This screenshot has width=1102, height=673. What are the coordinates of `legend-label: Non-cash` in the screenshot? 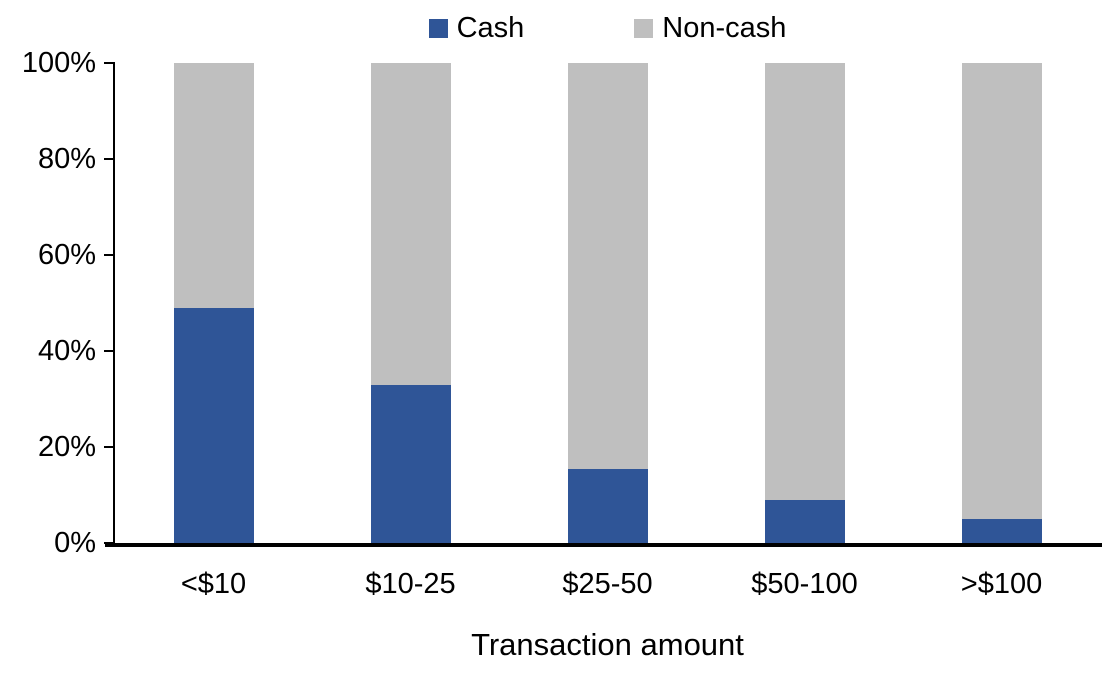 It's located at (724, 27).